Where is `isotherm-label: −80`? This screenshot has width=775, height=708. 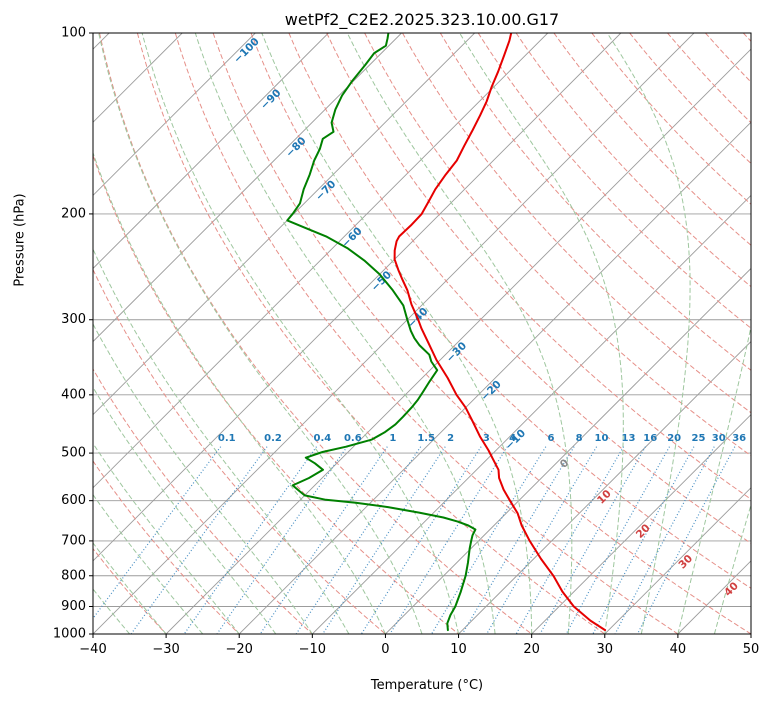 isotherm-label: −80 is located at coordinates (296, 147).